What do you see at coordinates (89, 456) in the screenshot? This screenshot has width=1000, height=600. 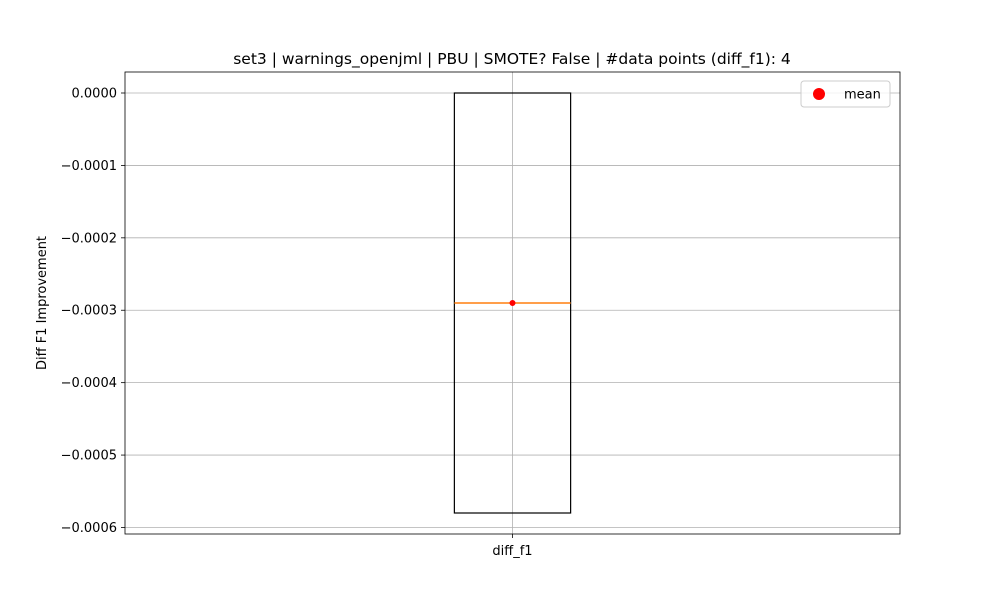 I see `y-tick-label: −0.0005` at bounding box center [89, 456].